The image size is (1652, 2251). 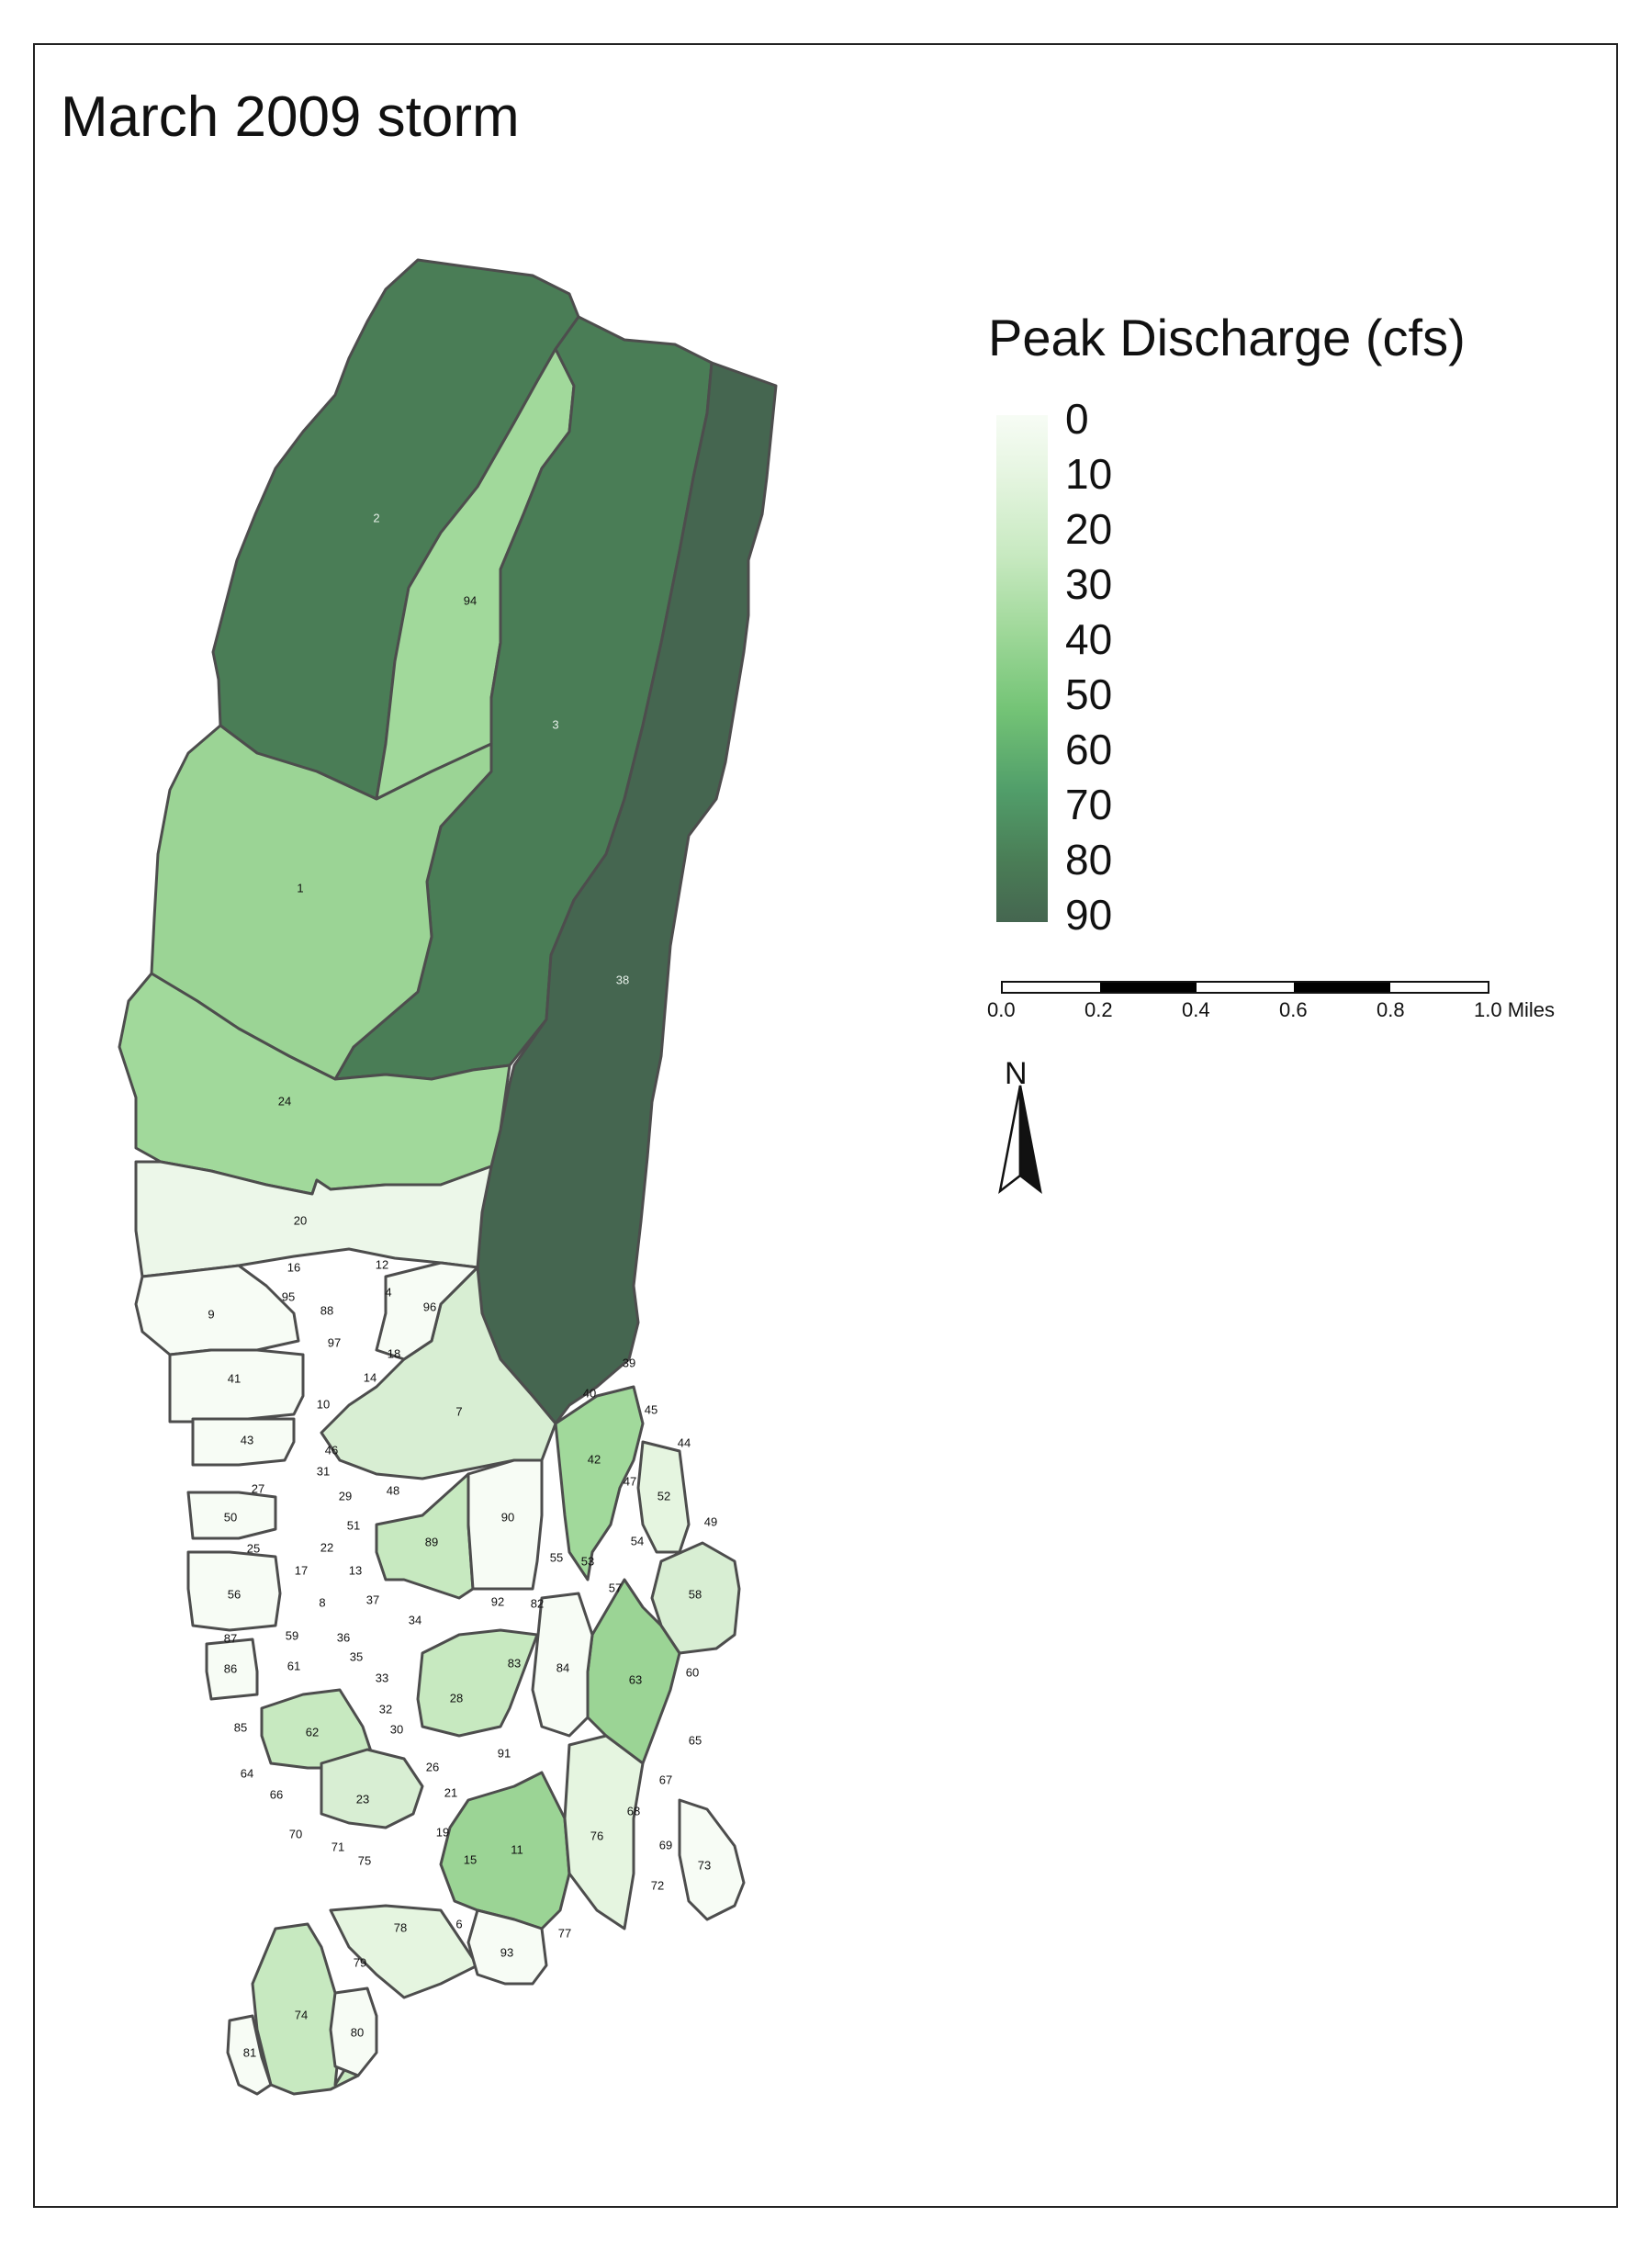 I want to click on label-92: 92, so click(x=497, y=1601).